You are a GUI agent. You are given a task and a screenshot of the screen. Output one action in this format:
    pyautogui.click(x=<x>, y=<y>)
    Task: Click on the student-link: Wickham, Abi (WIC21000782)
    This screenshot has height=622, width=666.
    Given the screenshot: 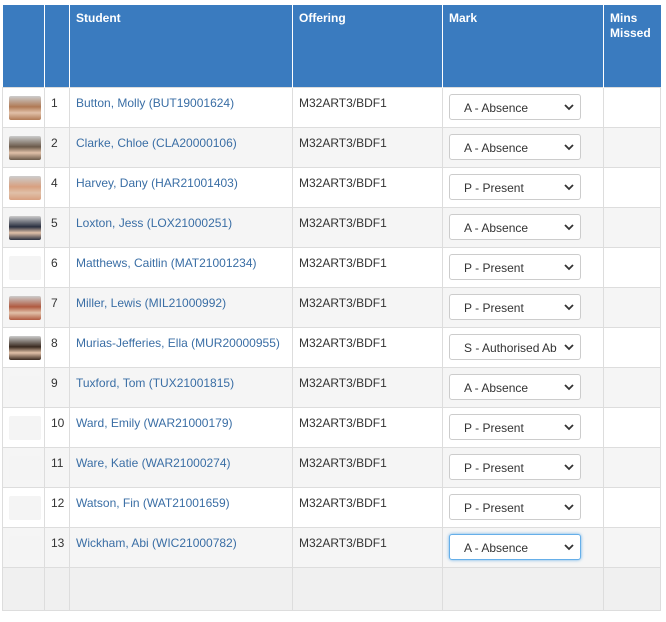 What is the action you would take?
    pyautogui.click(x=156, y=543)
    